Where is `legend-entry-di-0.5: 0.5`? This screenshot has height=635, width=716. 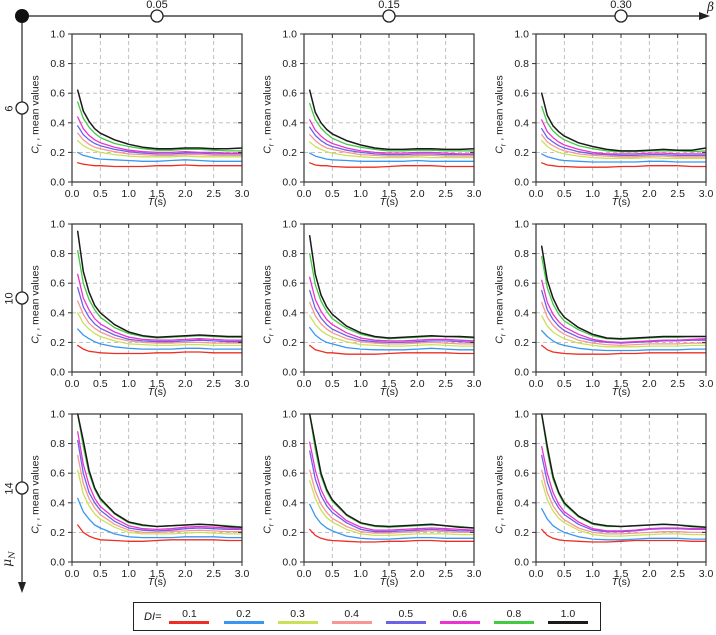 legend-entry-di-0.5: 0.5 is located at coordinates (406, 616).